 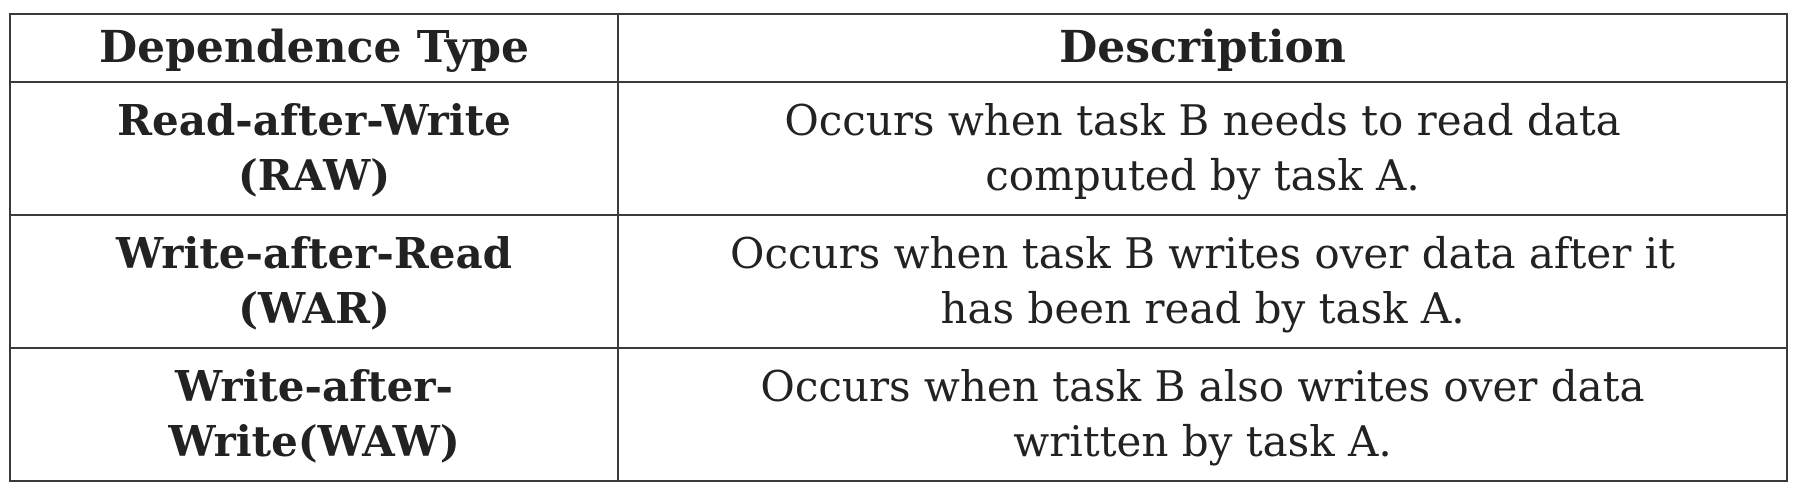 I want to click on dependence-type-cell: Write-after-Read (WAR), so click(x=314, y=281).